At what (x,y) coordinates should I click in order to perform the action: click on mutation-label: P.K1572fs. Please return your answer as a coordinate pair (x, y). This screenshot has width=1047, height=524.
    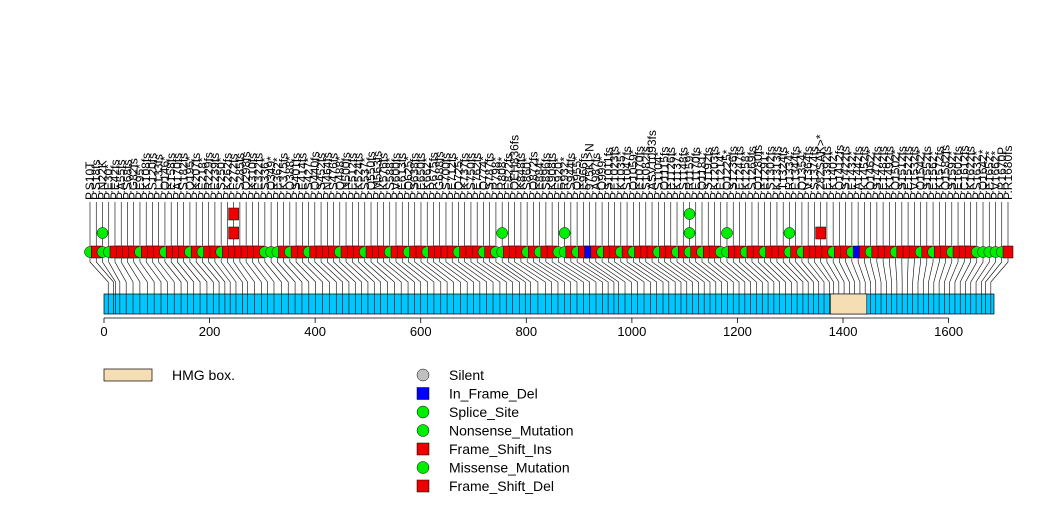
    Looking at the image, I should click on (939, 173).